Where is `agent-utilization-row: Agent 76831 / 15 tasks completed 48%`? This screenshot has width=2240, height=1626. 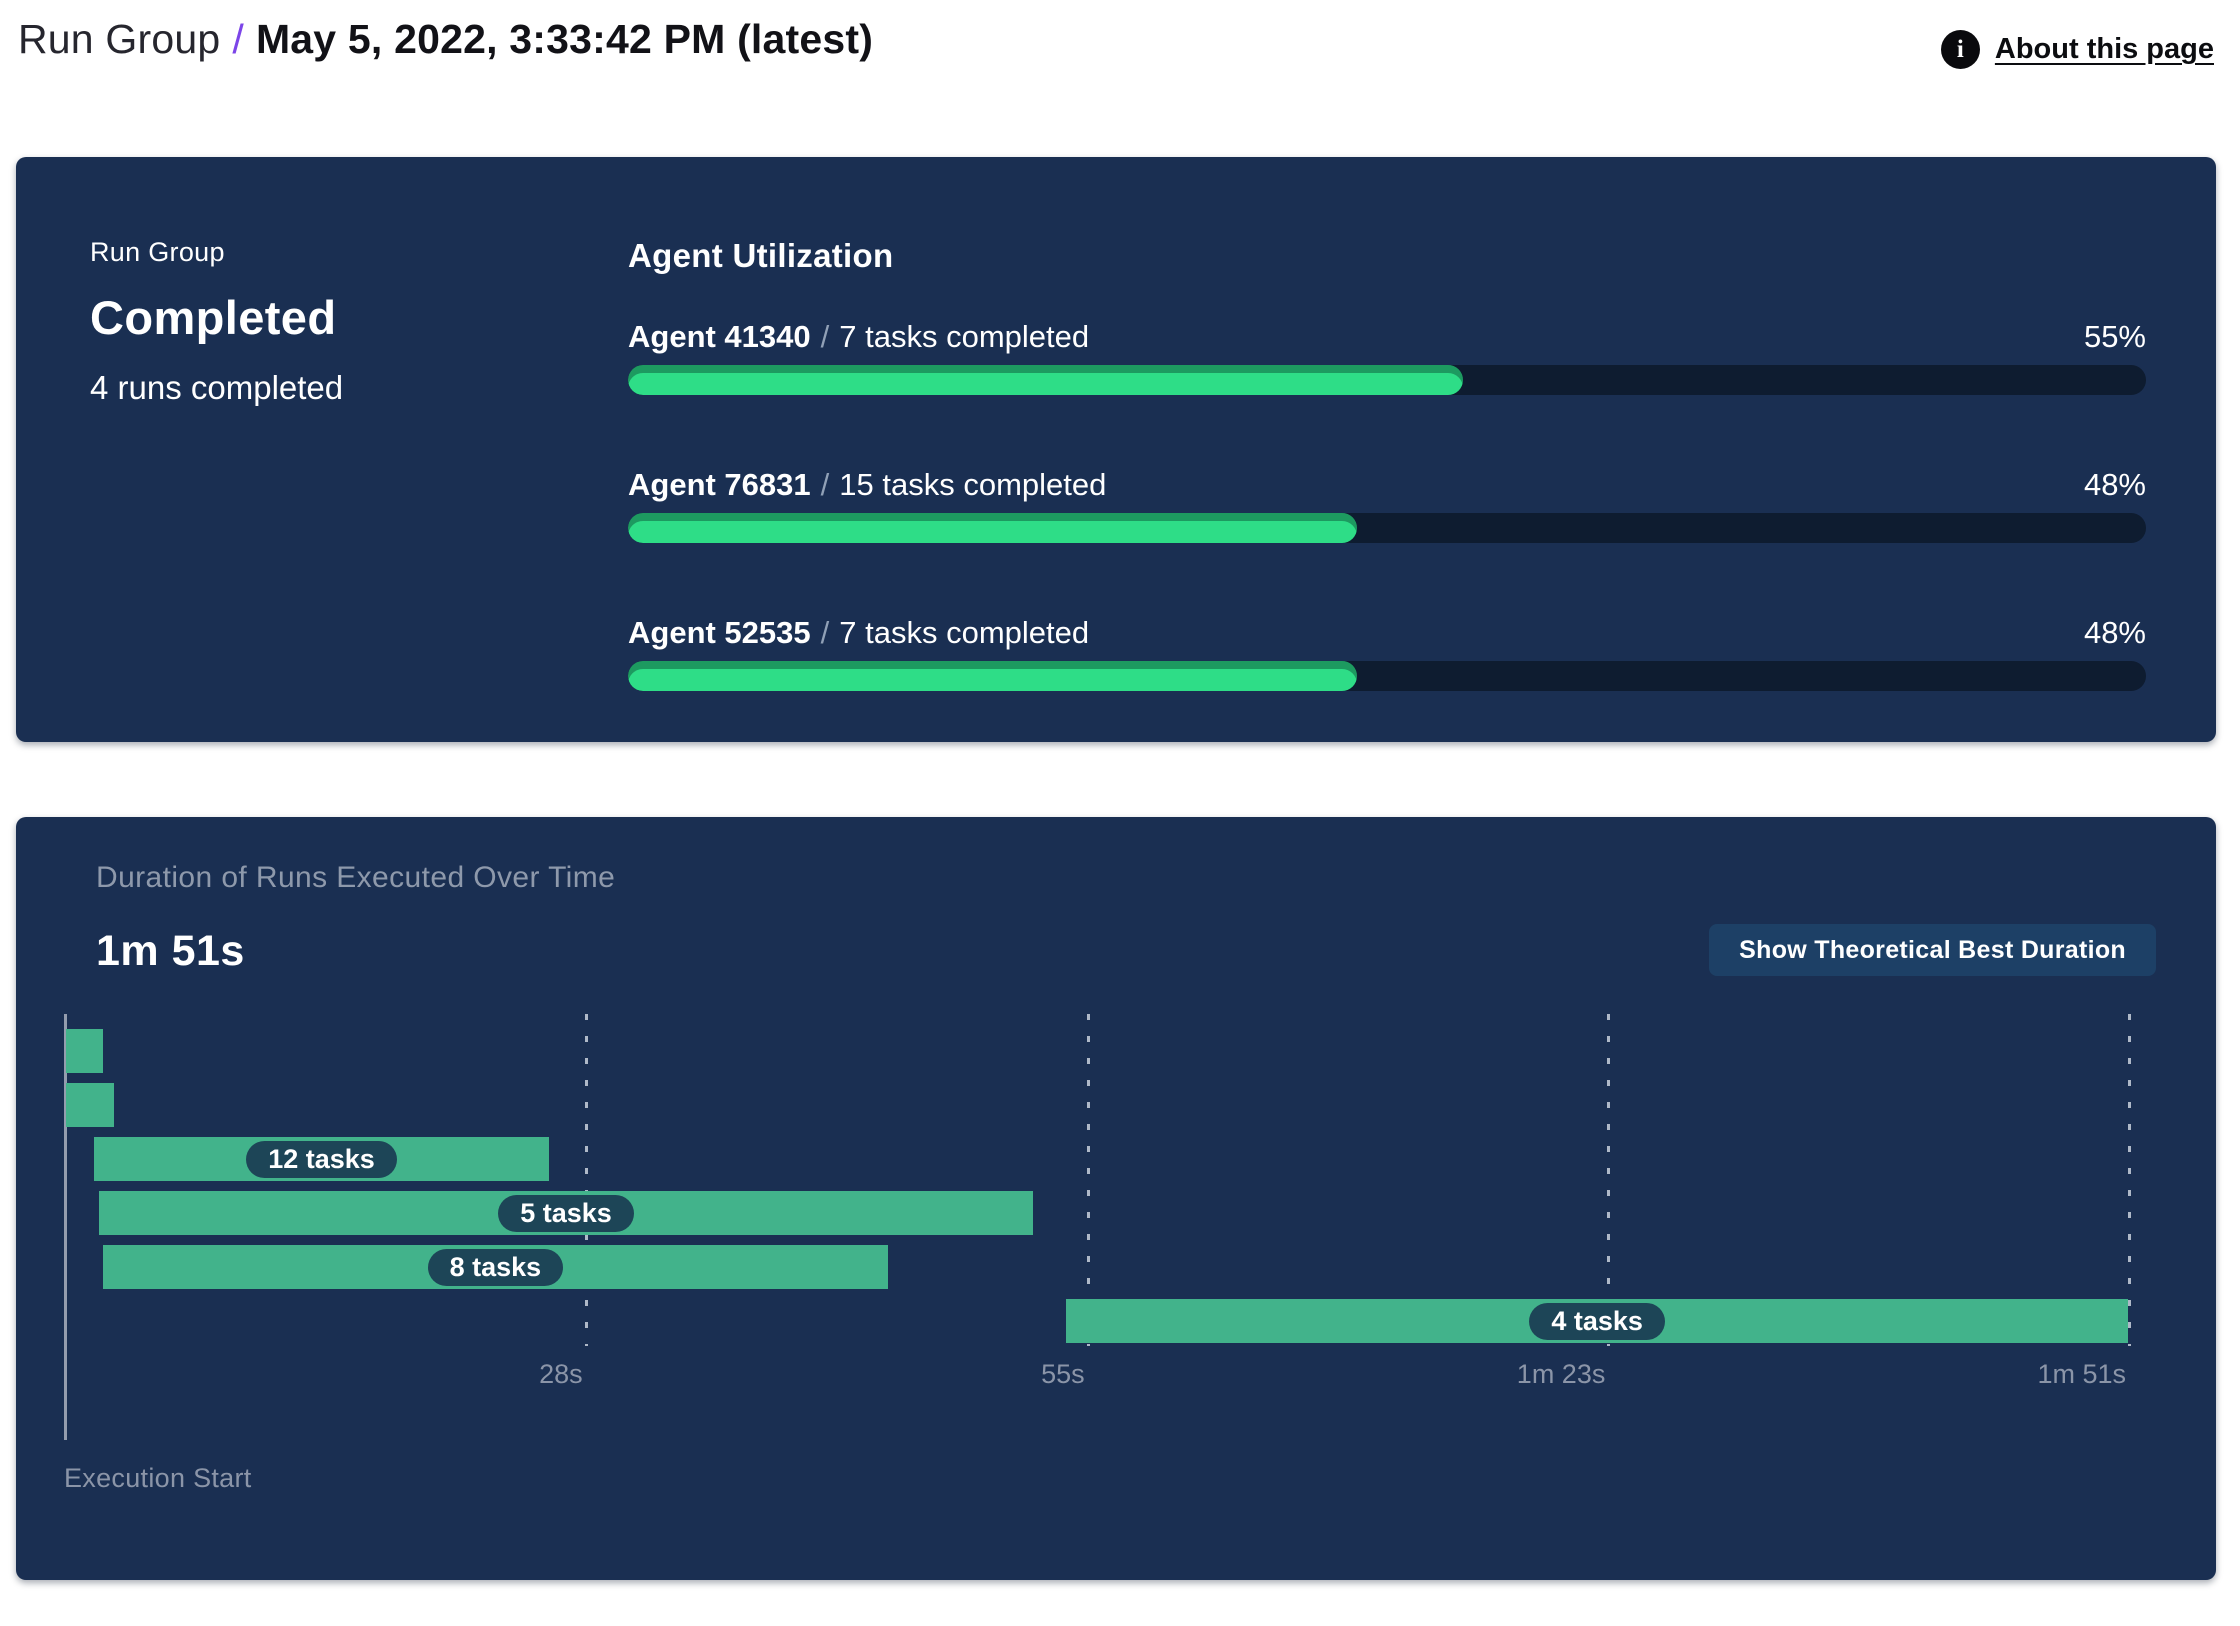
agent-utilization-row: Agent 76831 / 15 tasks completed 48% is located at coordinates (1387, 505).